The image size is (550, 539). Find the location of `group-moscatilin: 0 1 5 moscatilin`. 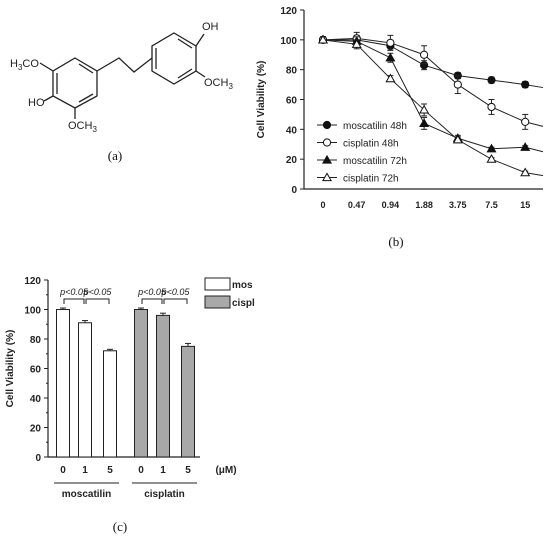

group-moscatilin: 0 1 5 moscatilin is located at coordinates (86, 403).